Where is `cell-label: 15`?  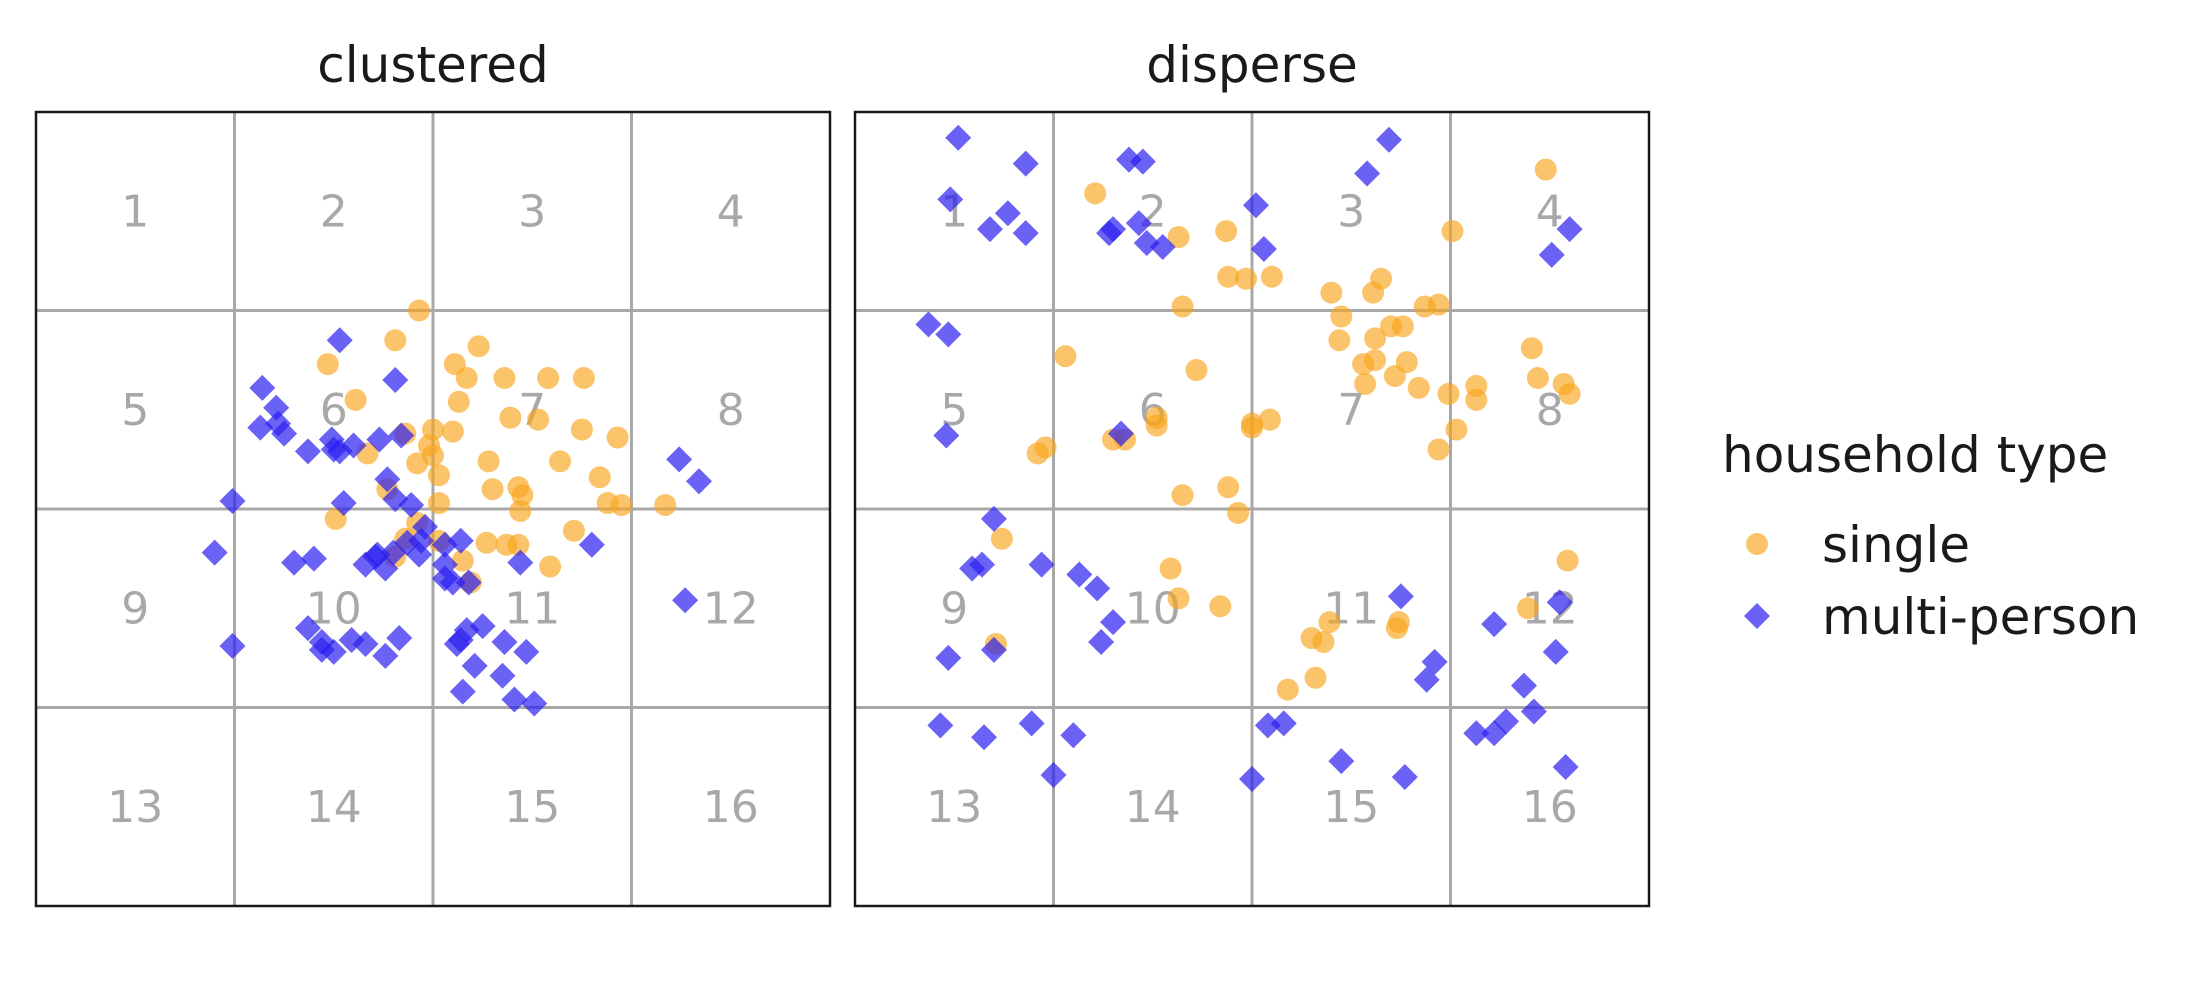
cell-label: 15 is located at coordinates (532, 807).